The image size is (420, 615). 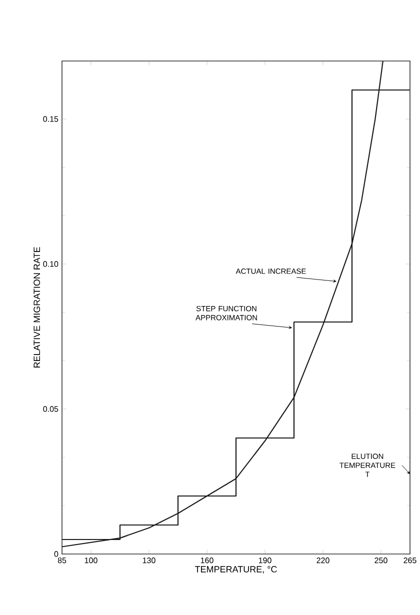 What do you see at coordinates (37, 307) in the screenshot?
I see `y-axis-title: RELATIVE MIGRATION RATE` at bounding box center [37, 307].